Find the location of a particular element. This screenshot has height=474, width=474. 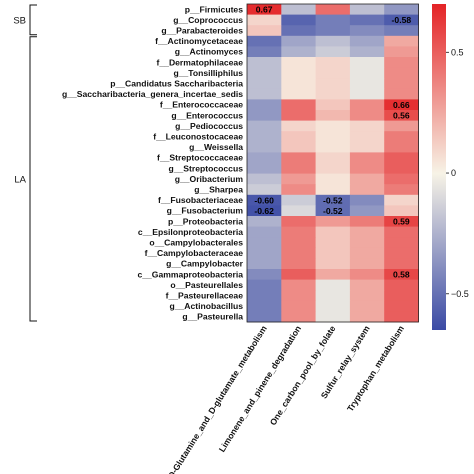

cell-annotation: 0.59 is located at coordinates (401, 222).